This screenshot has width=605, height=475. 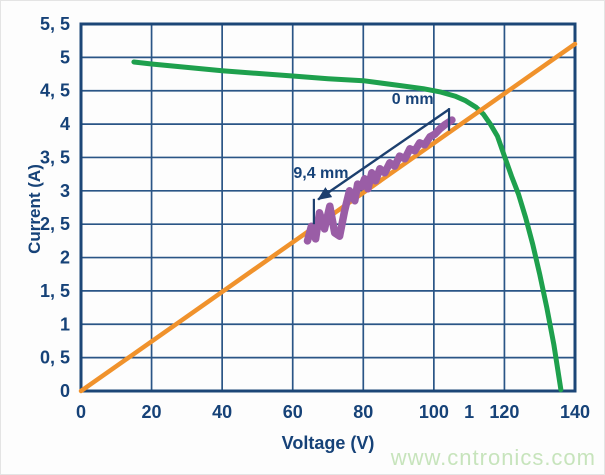 I want to click on y-tick-label: 2, so click(x=65, y=258).